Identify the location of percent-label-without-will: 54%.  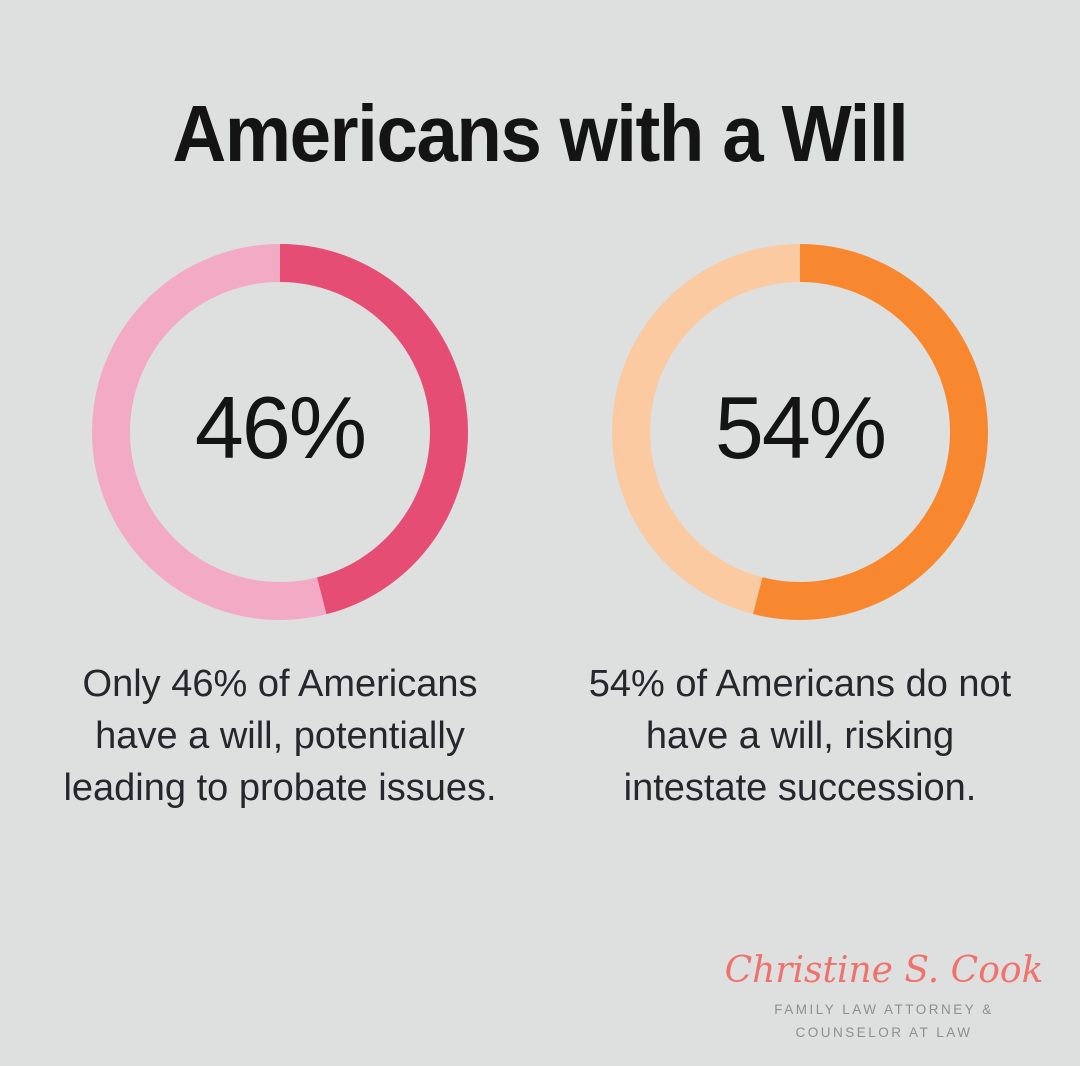
(800, 427).